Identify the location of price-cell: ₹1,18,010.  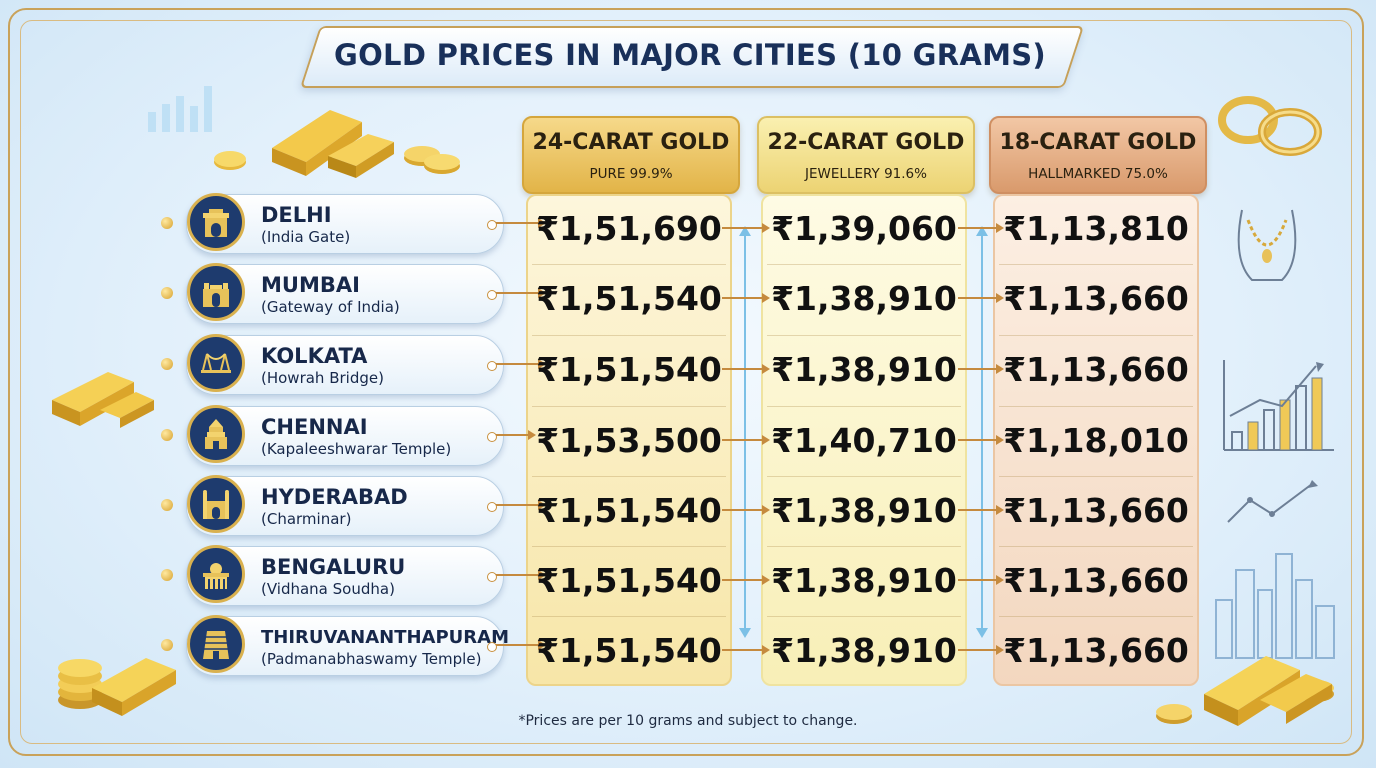
(1096, 440).